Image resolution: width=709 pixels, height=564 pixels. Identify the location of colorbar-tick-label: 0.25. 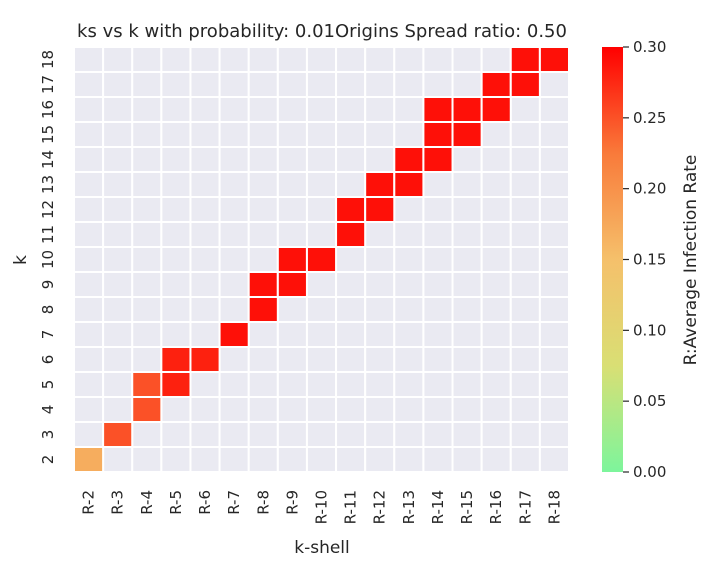
(649, 118).